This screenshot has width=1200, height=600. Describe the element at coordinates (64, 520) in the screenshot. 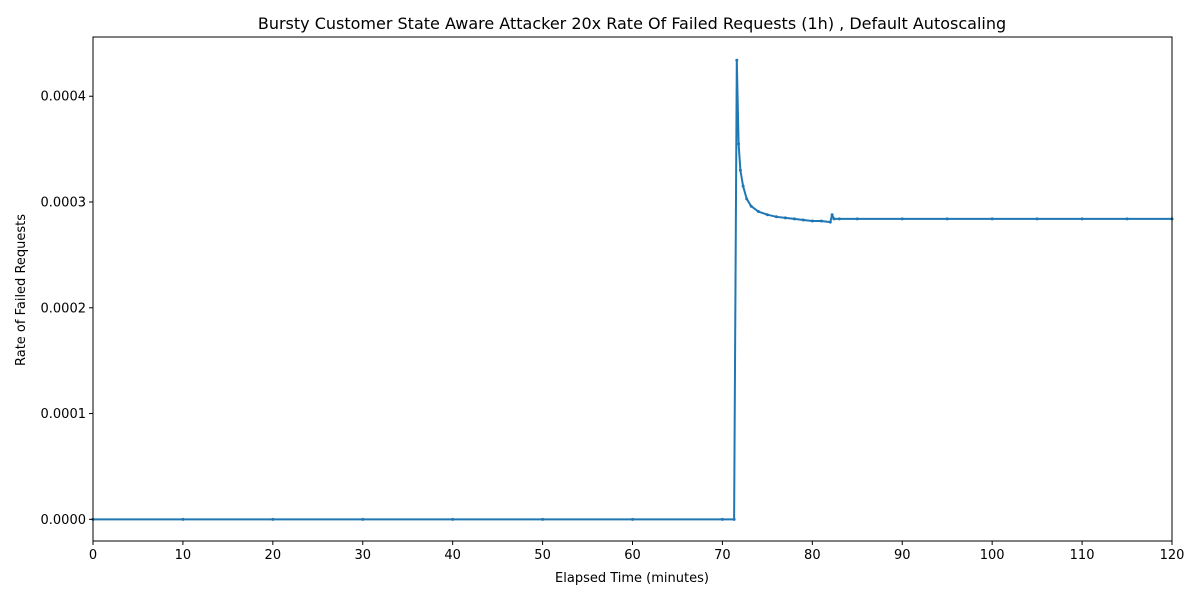

I see `y-tick-label: 0.0000` at that location.